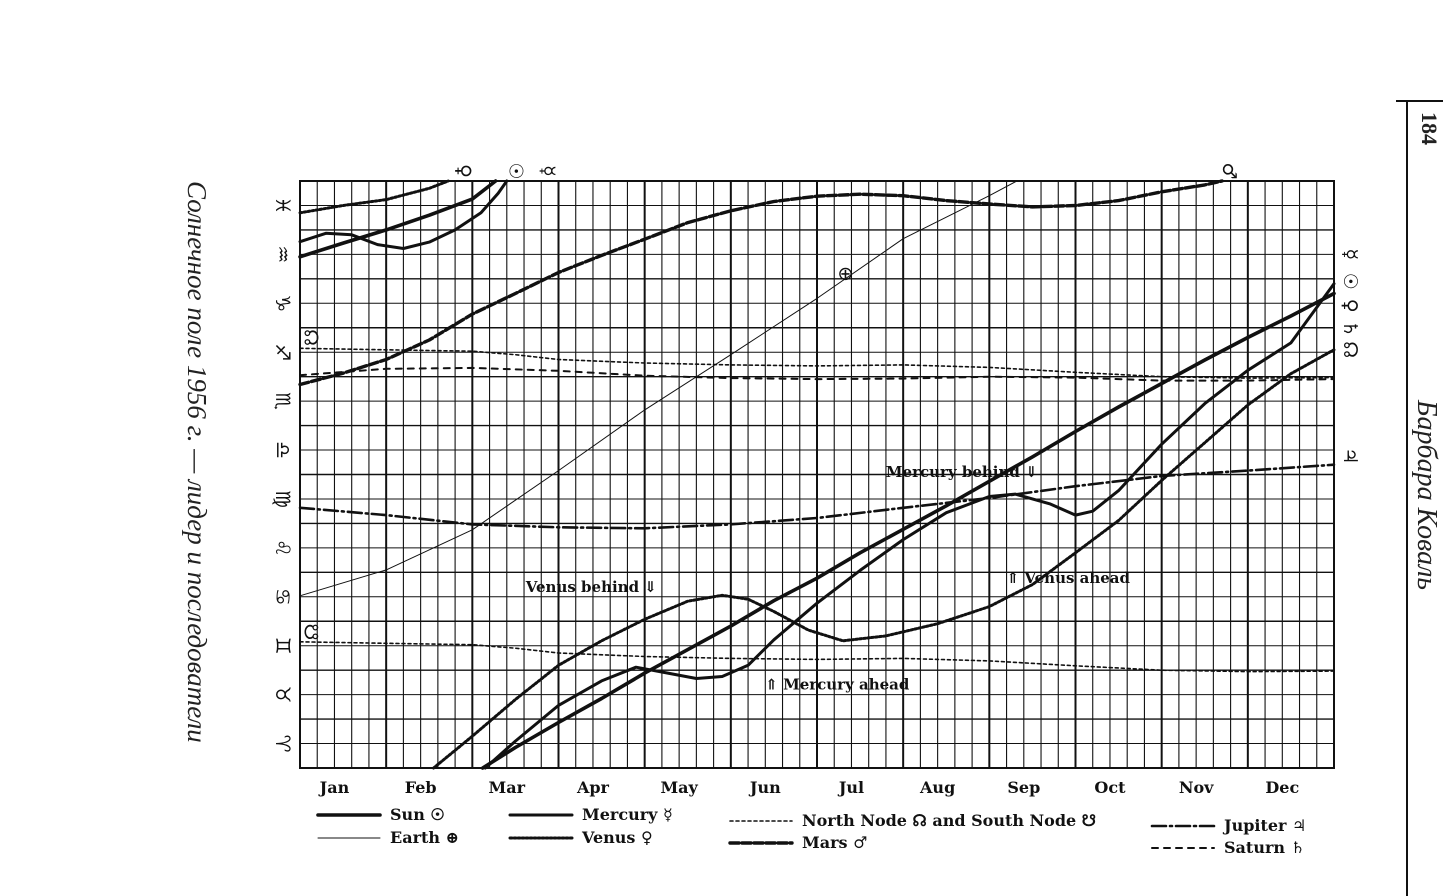  Describe the element at coordinates (1350, 455) in the screenshot. I see `series-glyph-label: ♃` at that location.